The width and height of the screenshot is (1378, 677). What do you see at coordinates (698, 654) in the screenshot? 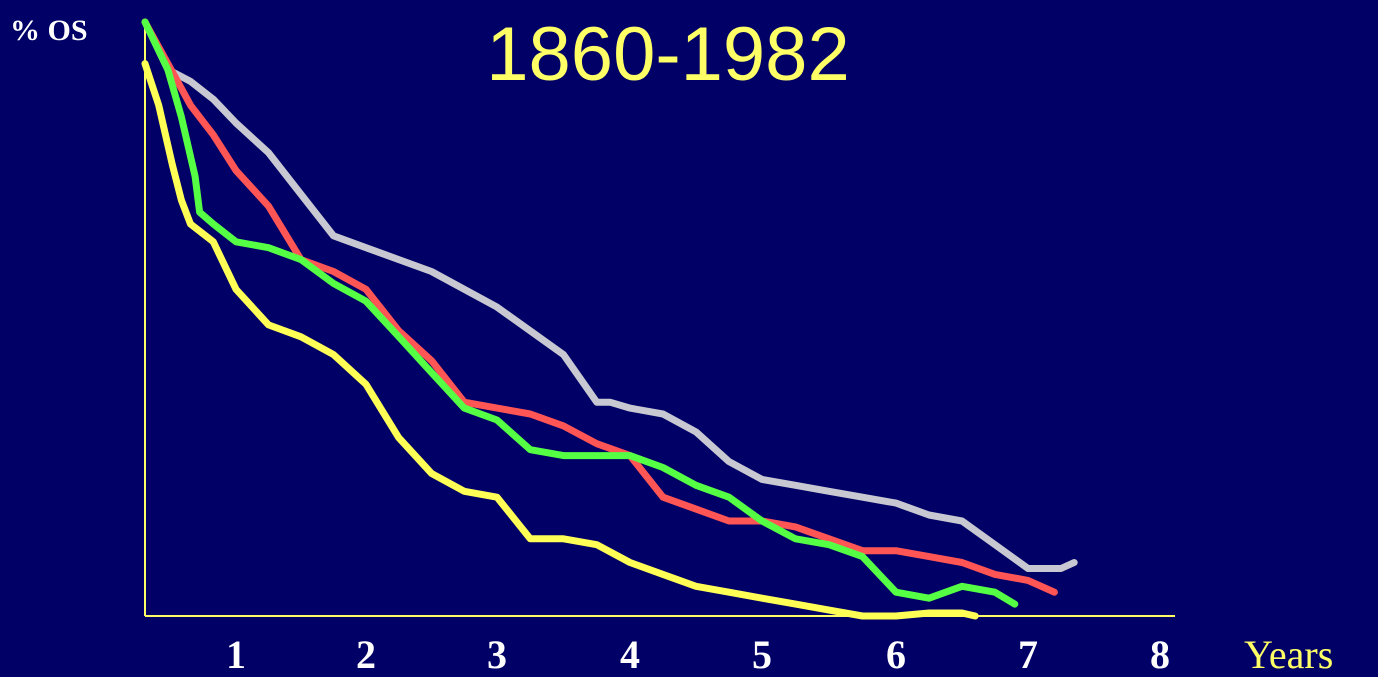
I see `x-ticks: 1 2 3 4 5 6 7 8` at bounding box center [698, 654].